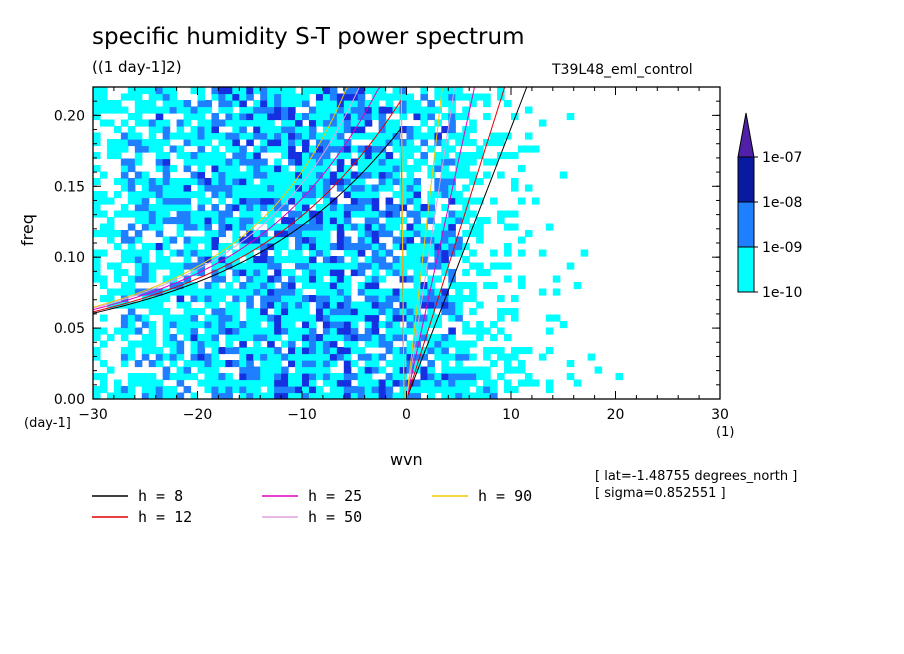 Image resolution: width=904 pixels, height=654 pixels. I want to click on mrg-curve, so click(250, 262).